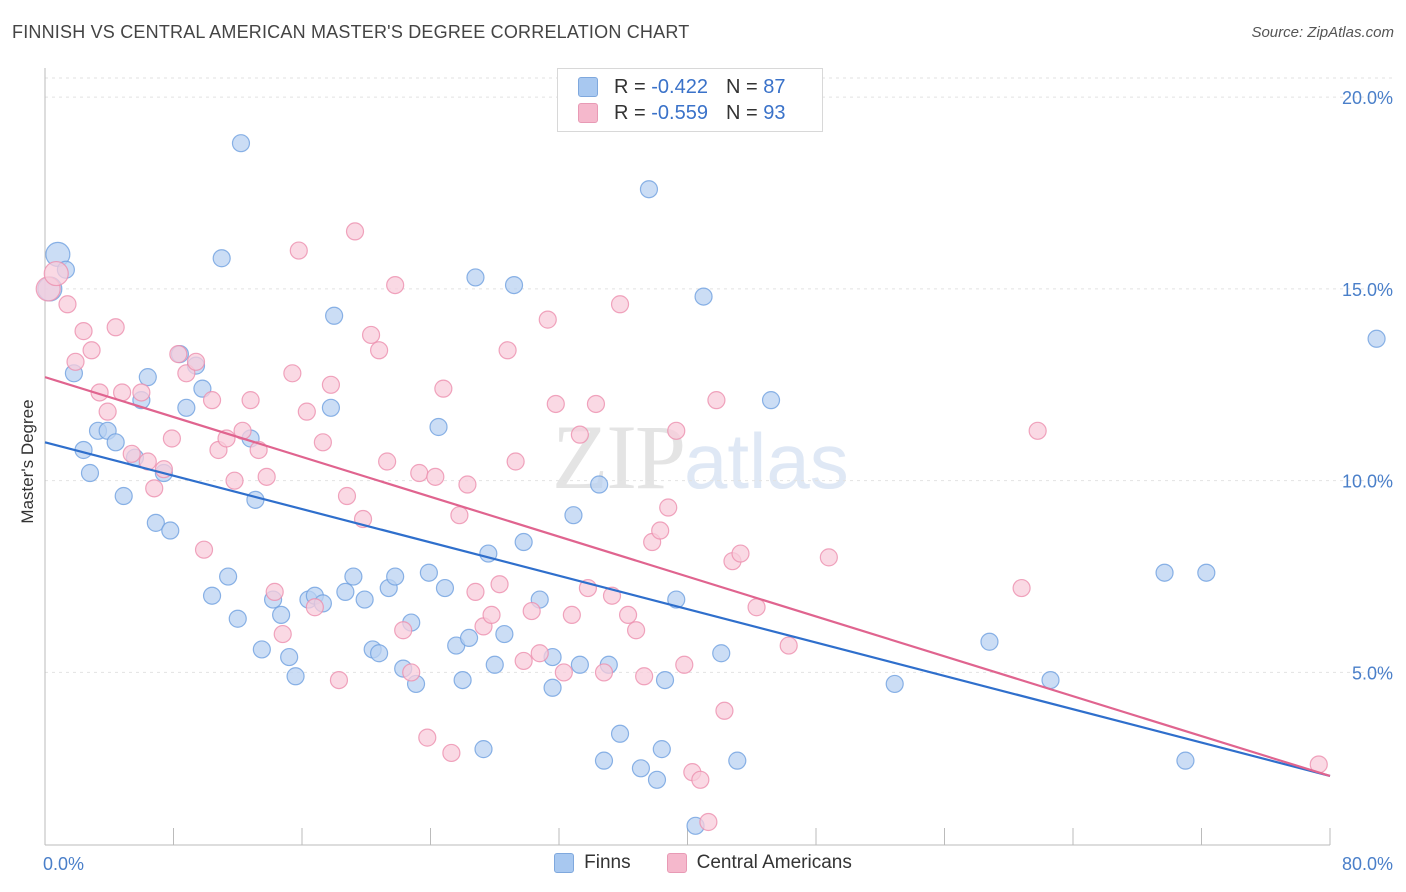 This screenshot has width=1406, height=892. Describe the element at coordinates (1372, 673) in the screenshot. I see `y-tick-label: 5.0%` at that location.